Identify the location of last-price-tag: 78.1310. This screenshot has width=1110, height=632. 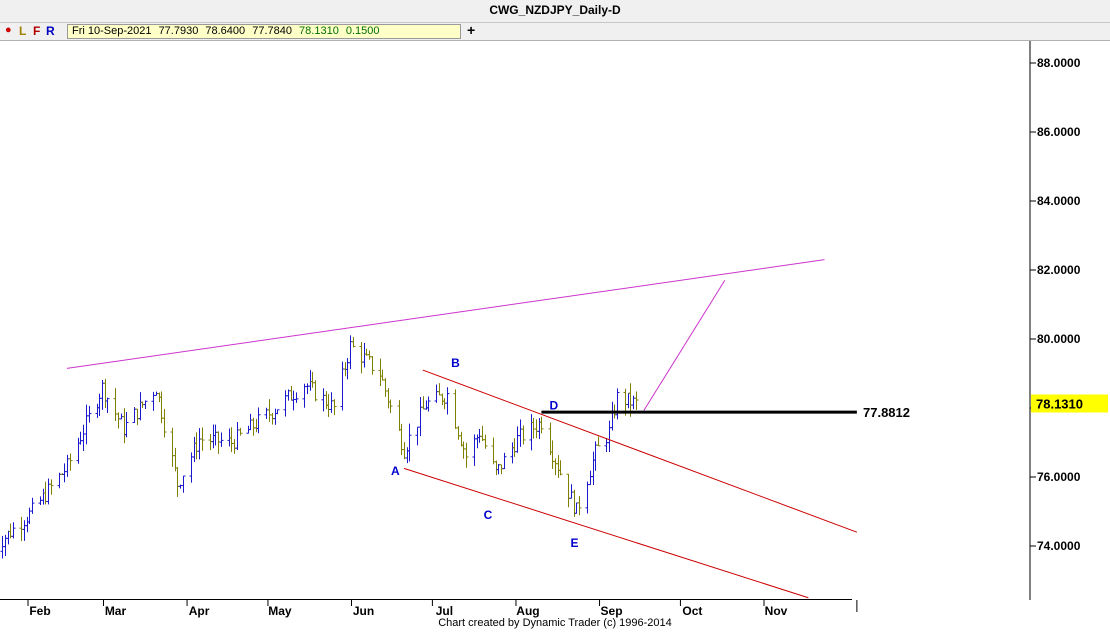
(1069, 403).